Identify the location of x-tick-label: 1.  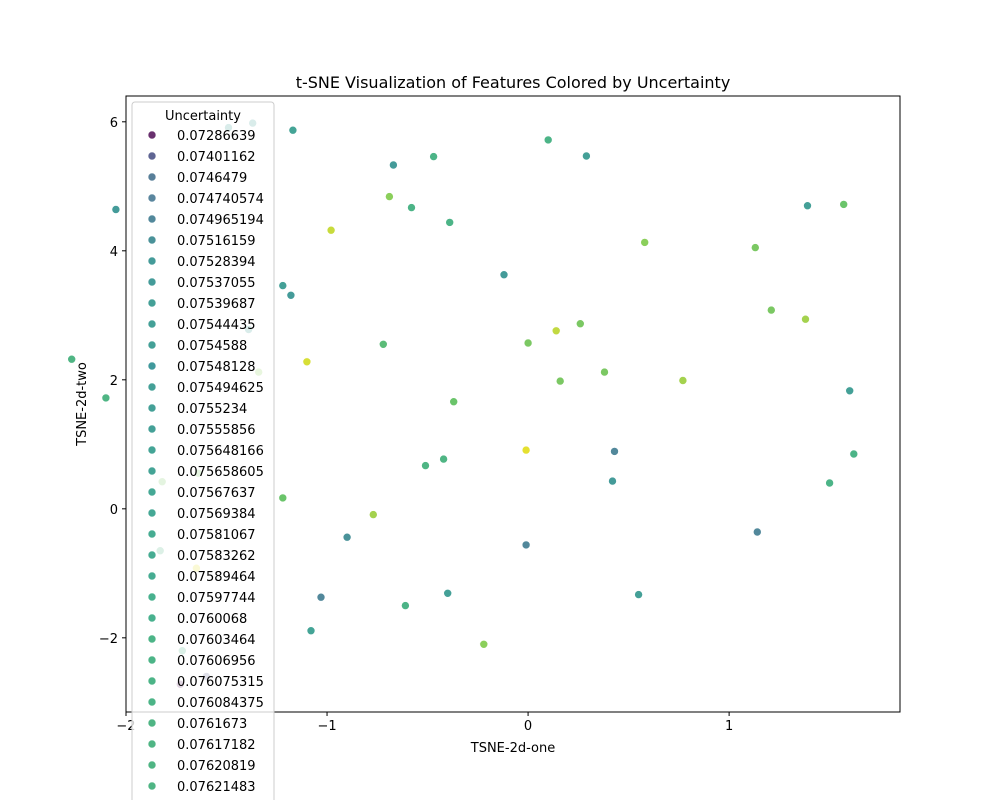
(729, 726).